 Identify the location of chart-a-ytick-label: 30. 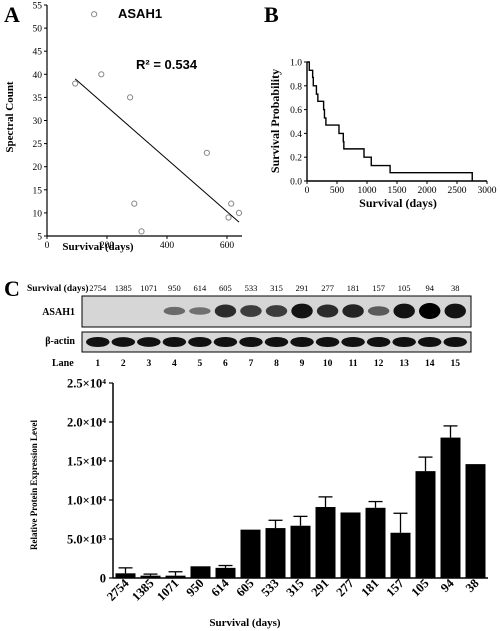
(38, 122).